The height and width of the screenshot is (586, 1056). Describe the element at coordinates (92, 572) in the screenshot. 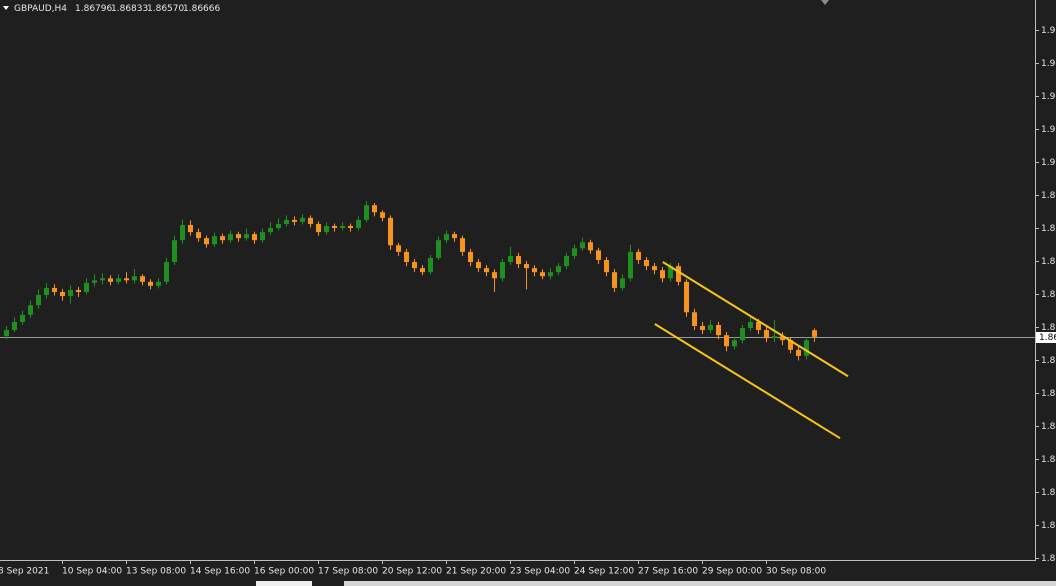

I see `x-tick-label: 10 Sep 04:00` at that location.